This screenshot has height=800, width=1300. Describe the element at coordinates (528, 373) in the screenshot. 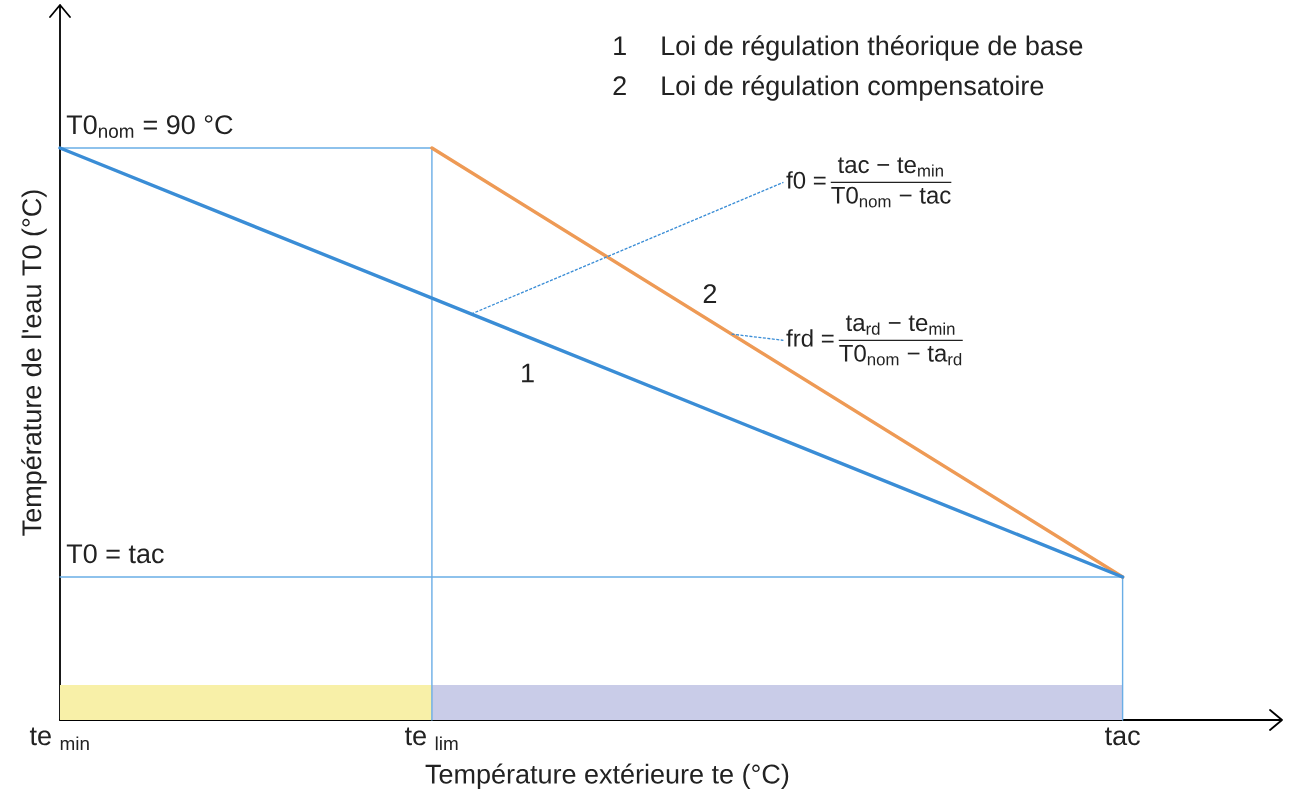

I see `series-label: 1` at that location.